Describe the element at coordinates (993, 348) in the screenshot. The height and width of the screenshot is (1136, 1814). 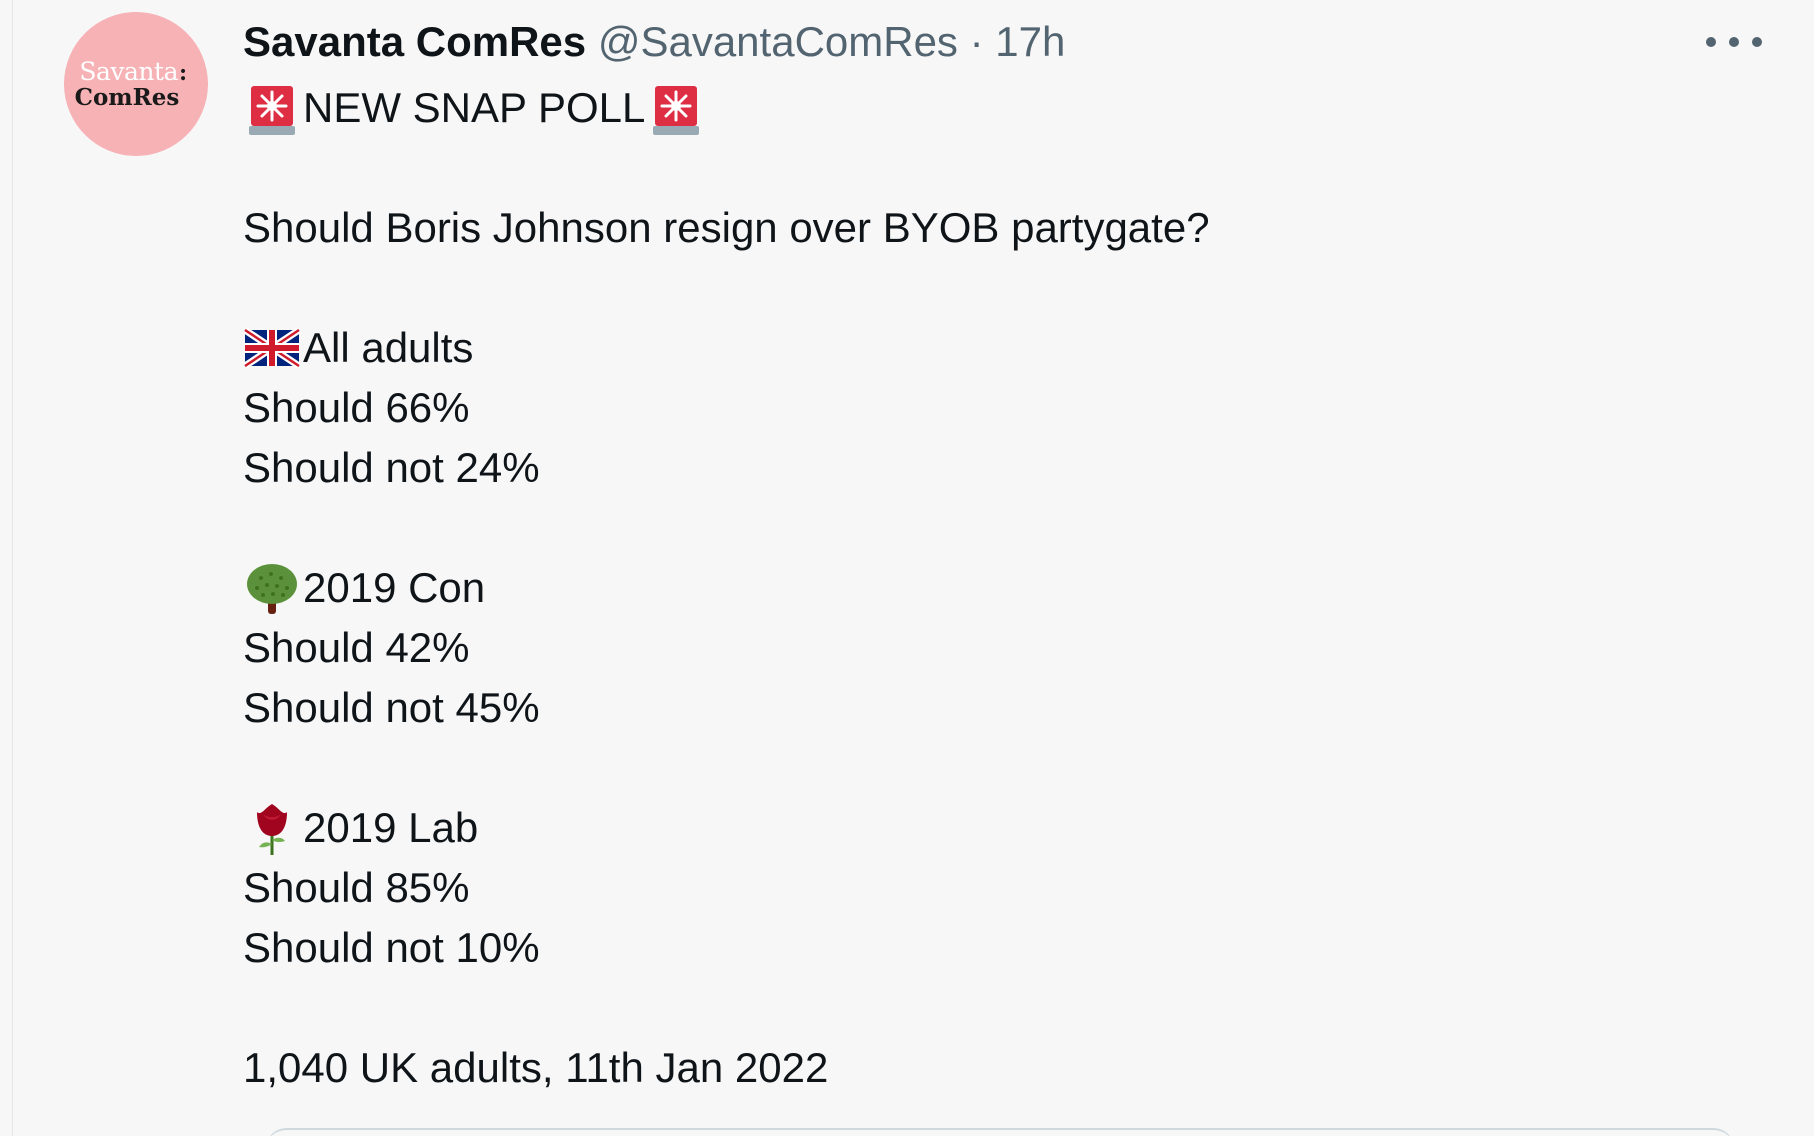
I see `group-label-all-adults: All adults` at that location.